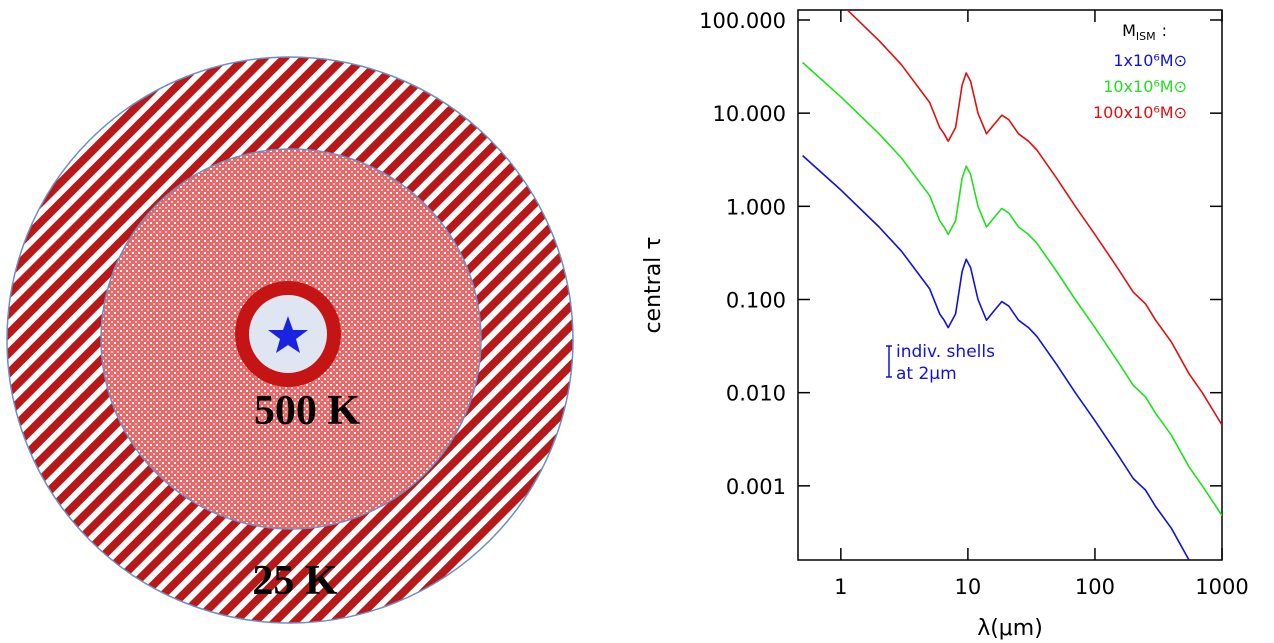 Image resolution: width=1274 pixels, height=643 pixels. What do you see at coordinates (756, 394) in the screenshot?
I see `y-tick-label: 0.010` at bounding box center [756, 394].